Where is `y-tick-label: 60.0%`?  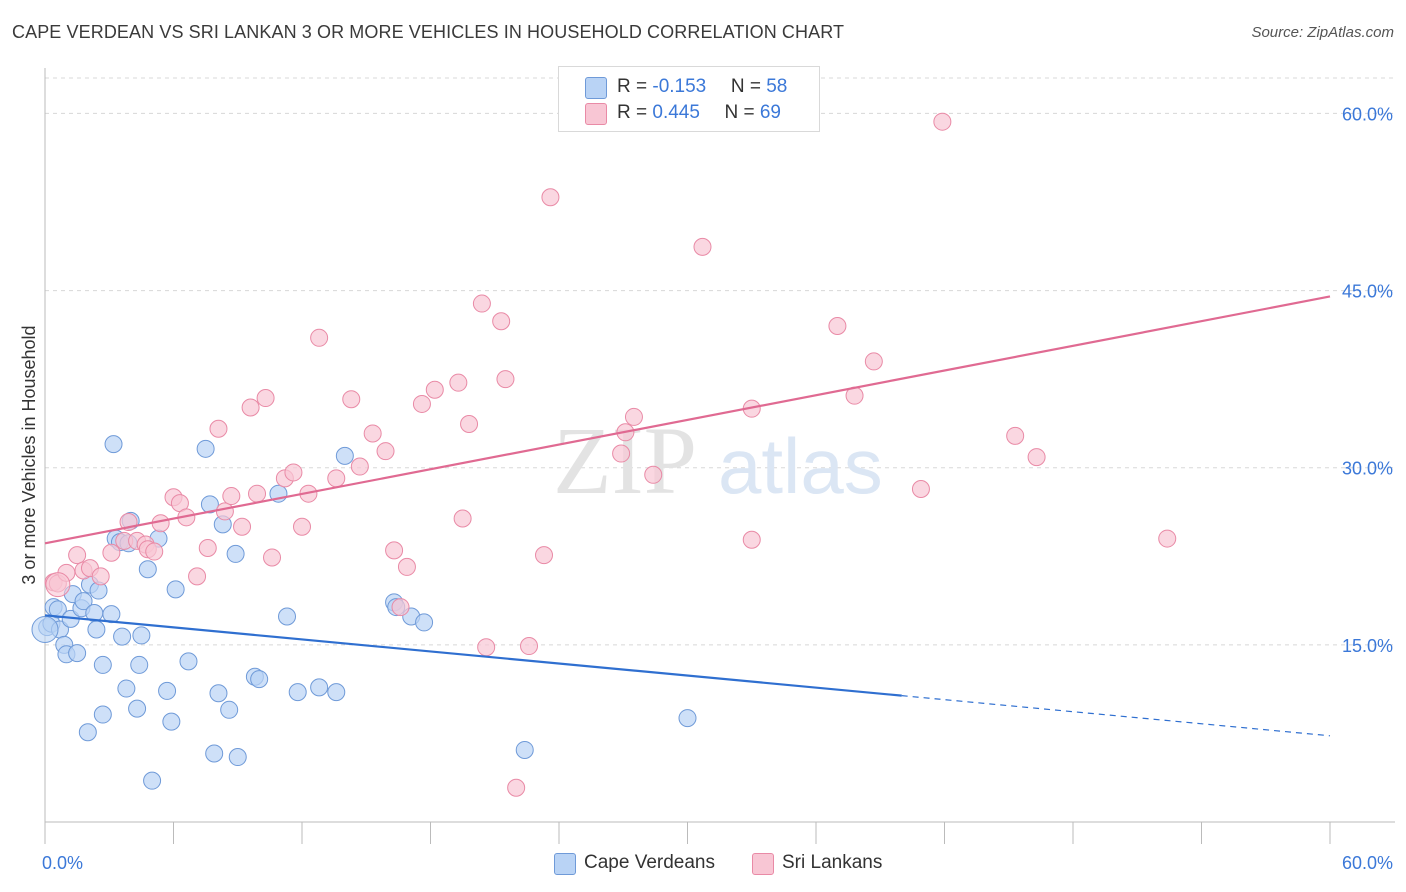
y-tick-label: 60.0% is located at coordinates (1367, 114).